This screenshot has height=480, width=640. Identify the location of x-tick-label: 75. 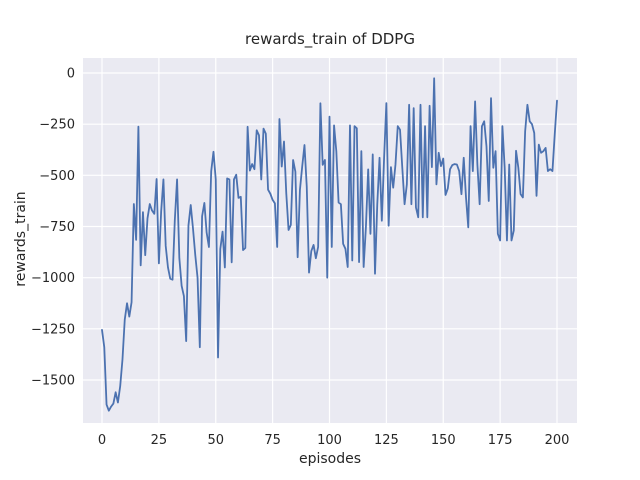
(272, 440).